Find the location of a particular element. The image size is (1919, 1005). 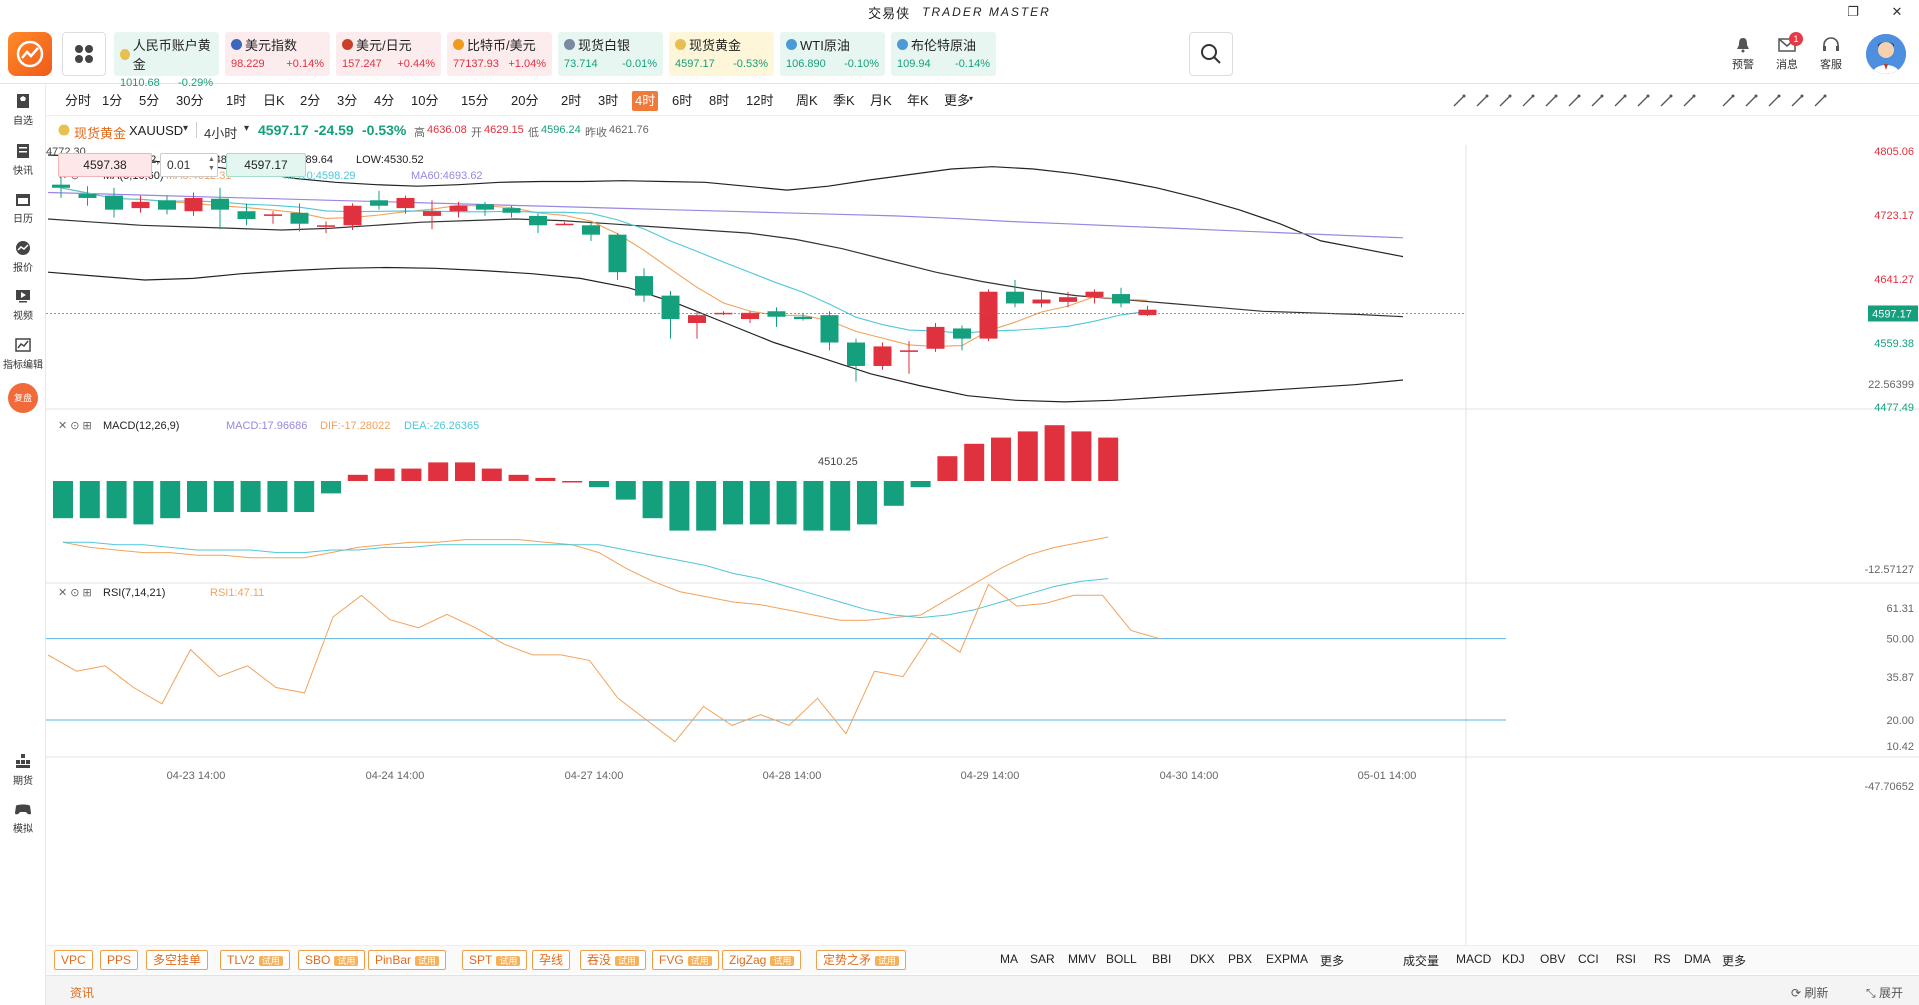

lock-tool-icon is located at coordinates (1774, 101).